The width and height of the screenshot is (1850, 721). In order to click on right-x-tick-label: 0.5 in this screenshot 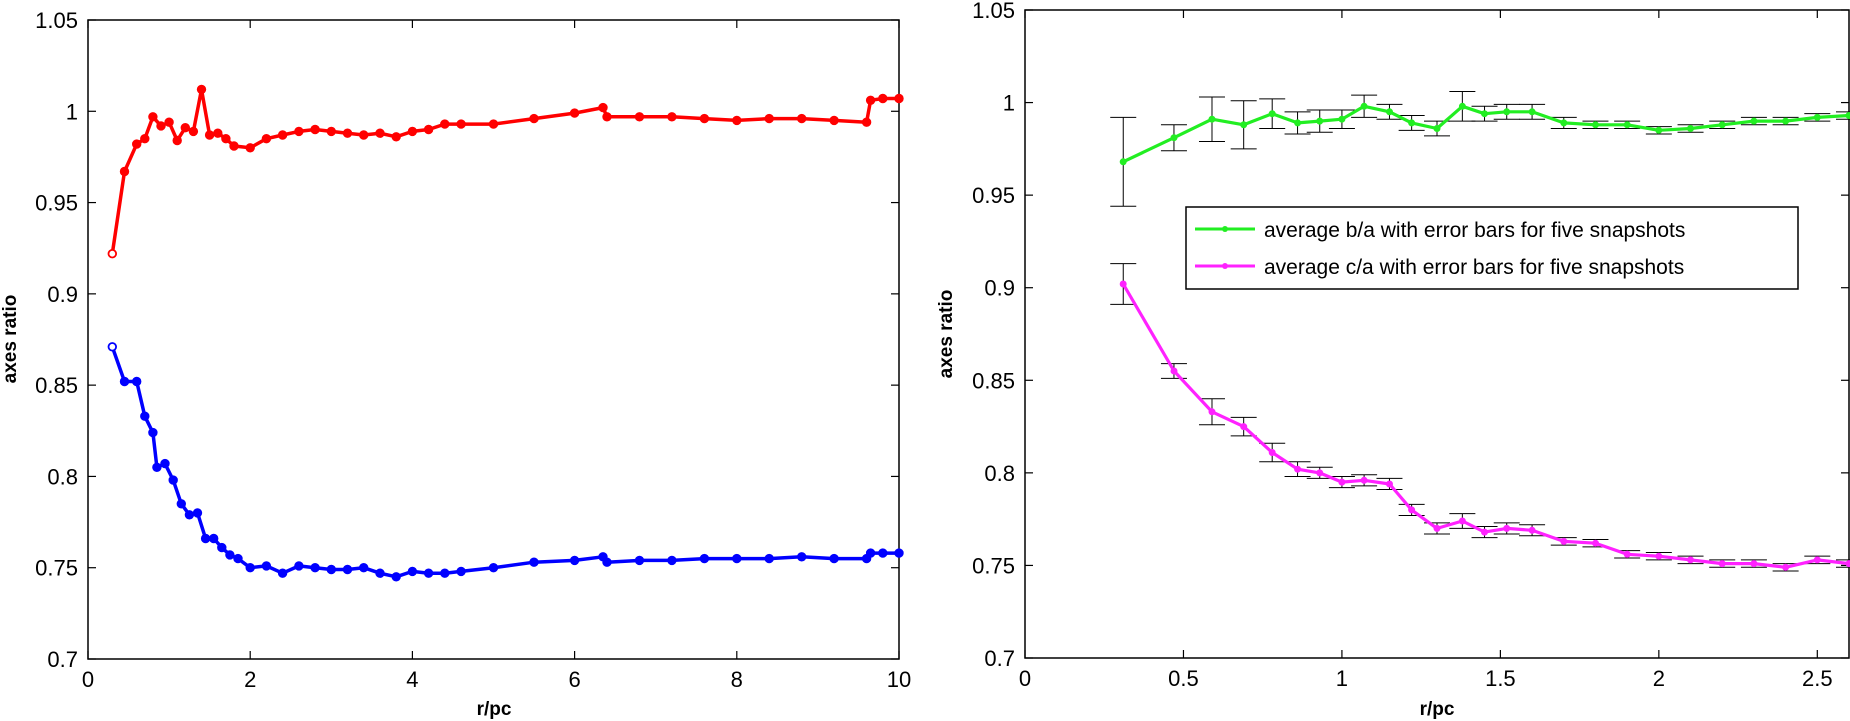, I will do `click(1183, 678)`.